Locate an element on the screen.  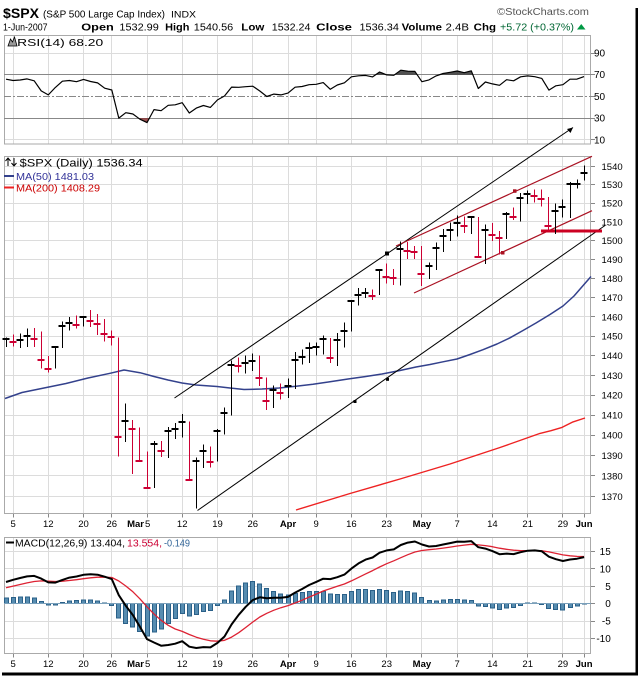
svg-text: 1-Jun-2007 is located at coordinates (25, 28).